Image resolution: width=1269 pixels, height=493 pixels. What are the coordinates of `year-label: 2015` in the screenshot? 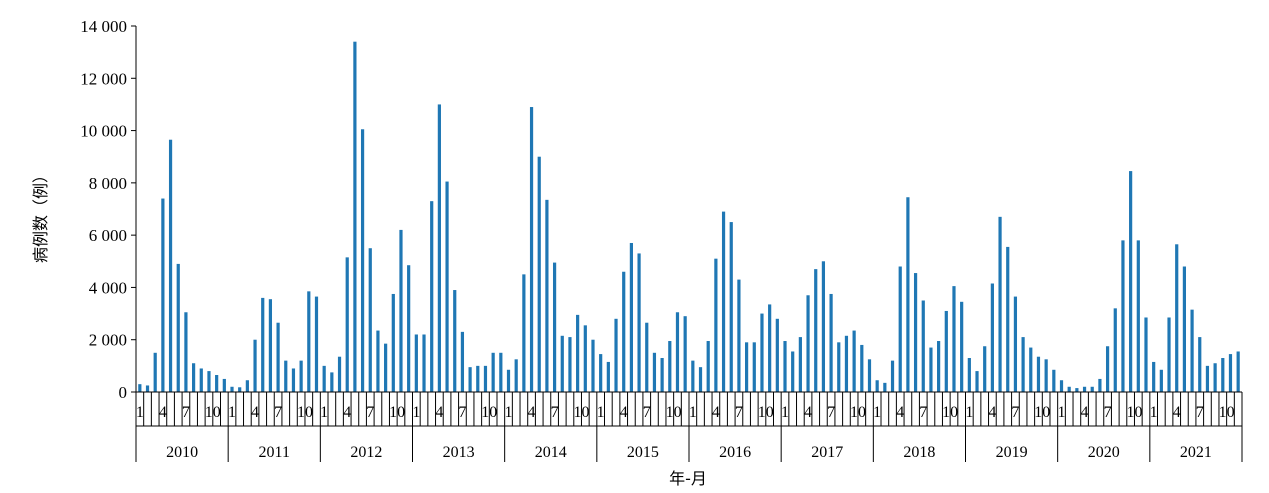 It's located at (643, 452).